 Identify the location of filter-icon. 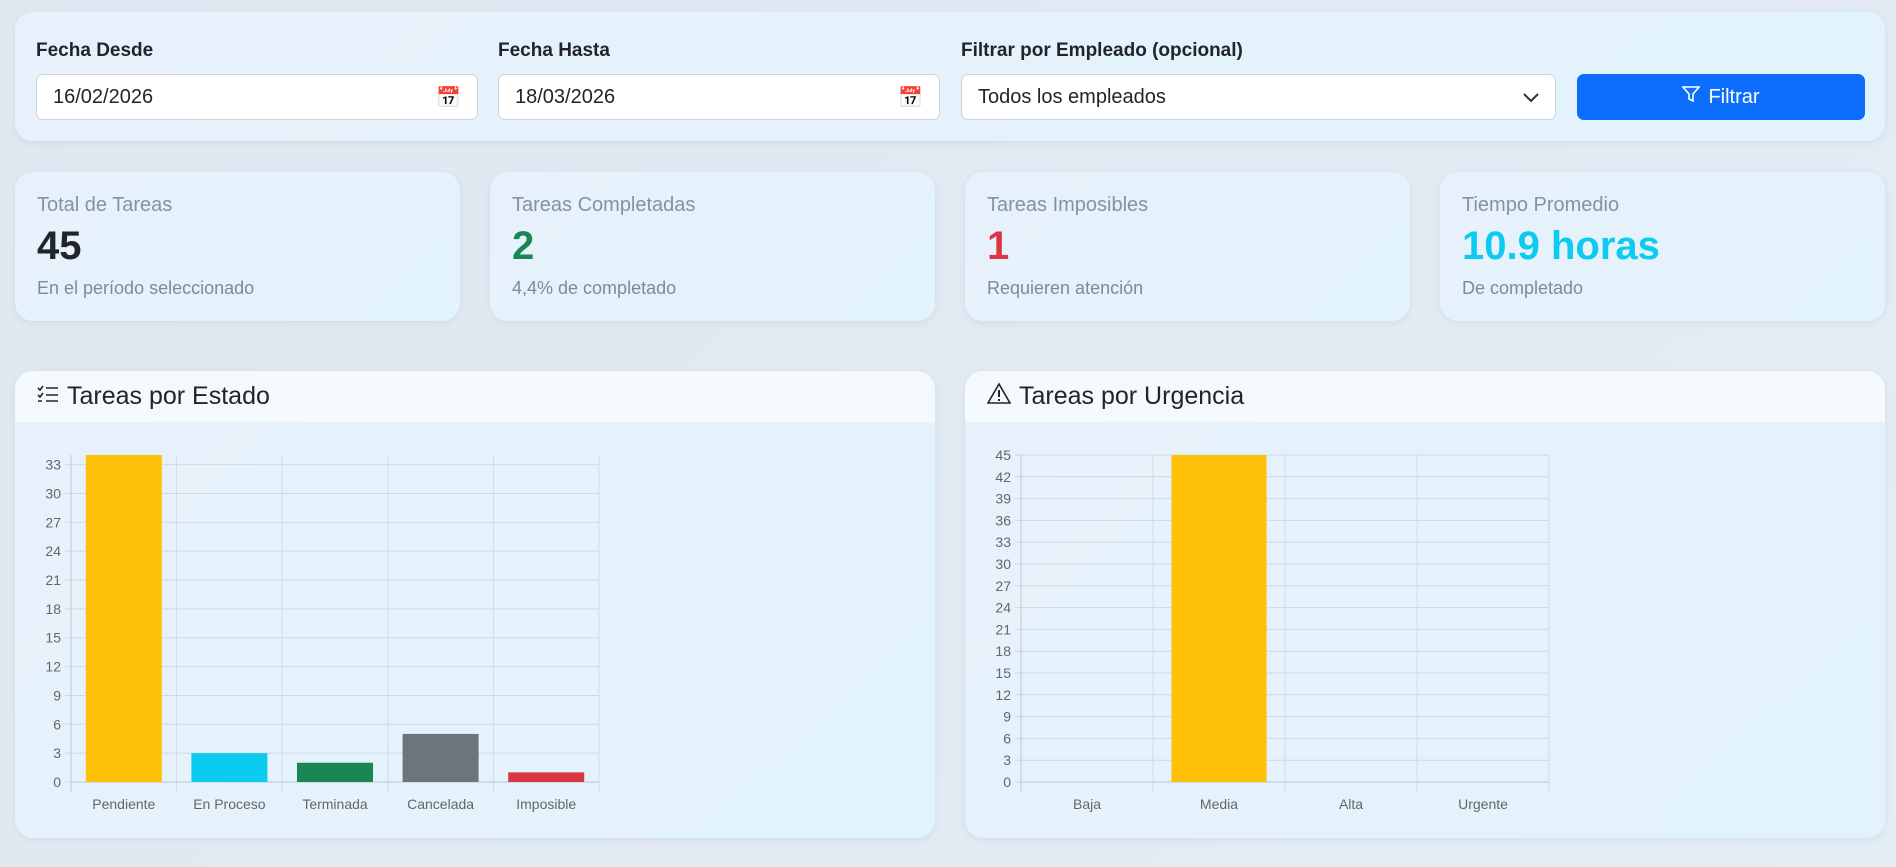
(1691, 97).